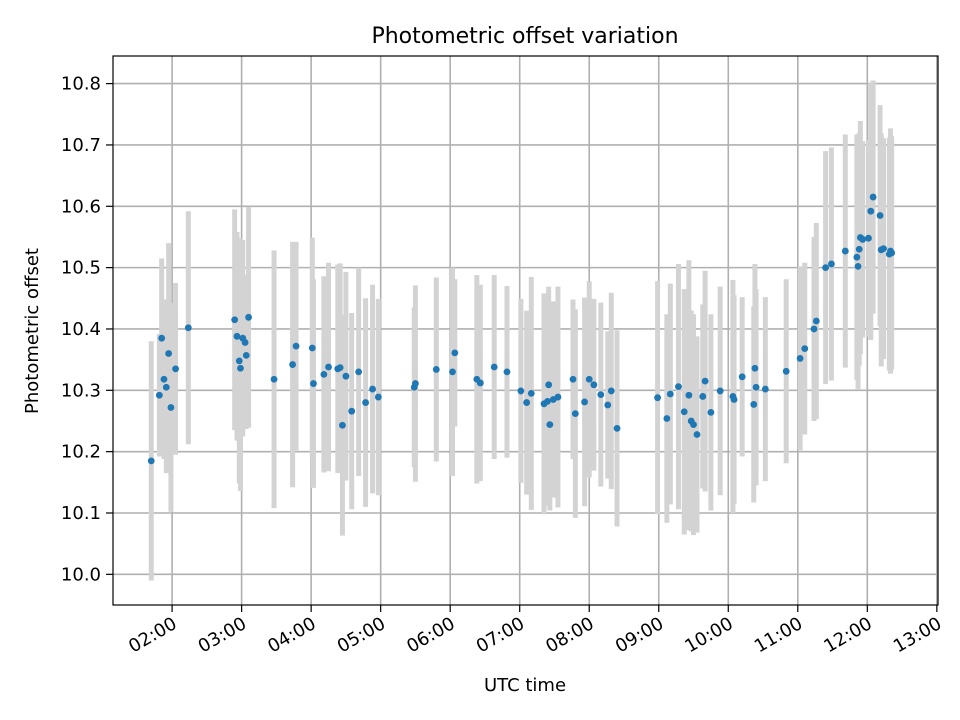 This screenshot has width=960, height=720. What do you see at coordinates (81, 513) in the screenshot?
I see `y-tick-label: 10.1` at bounding box center [81, 513].